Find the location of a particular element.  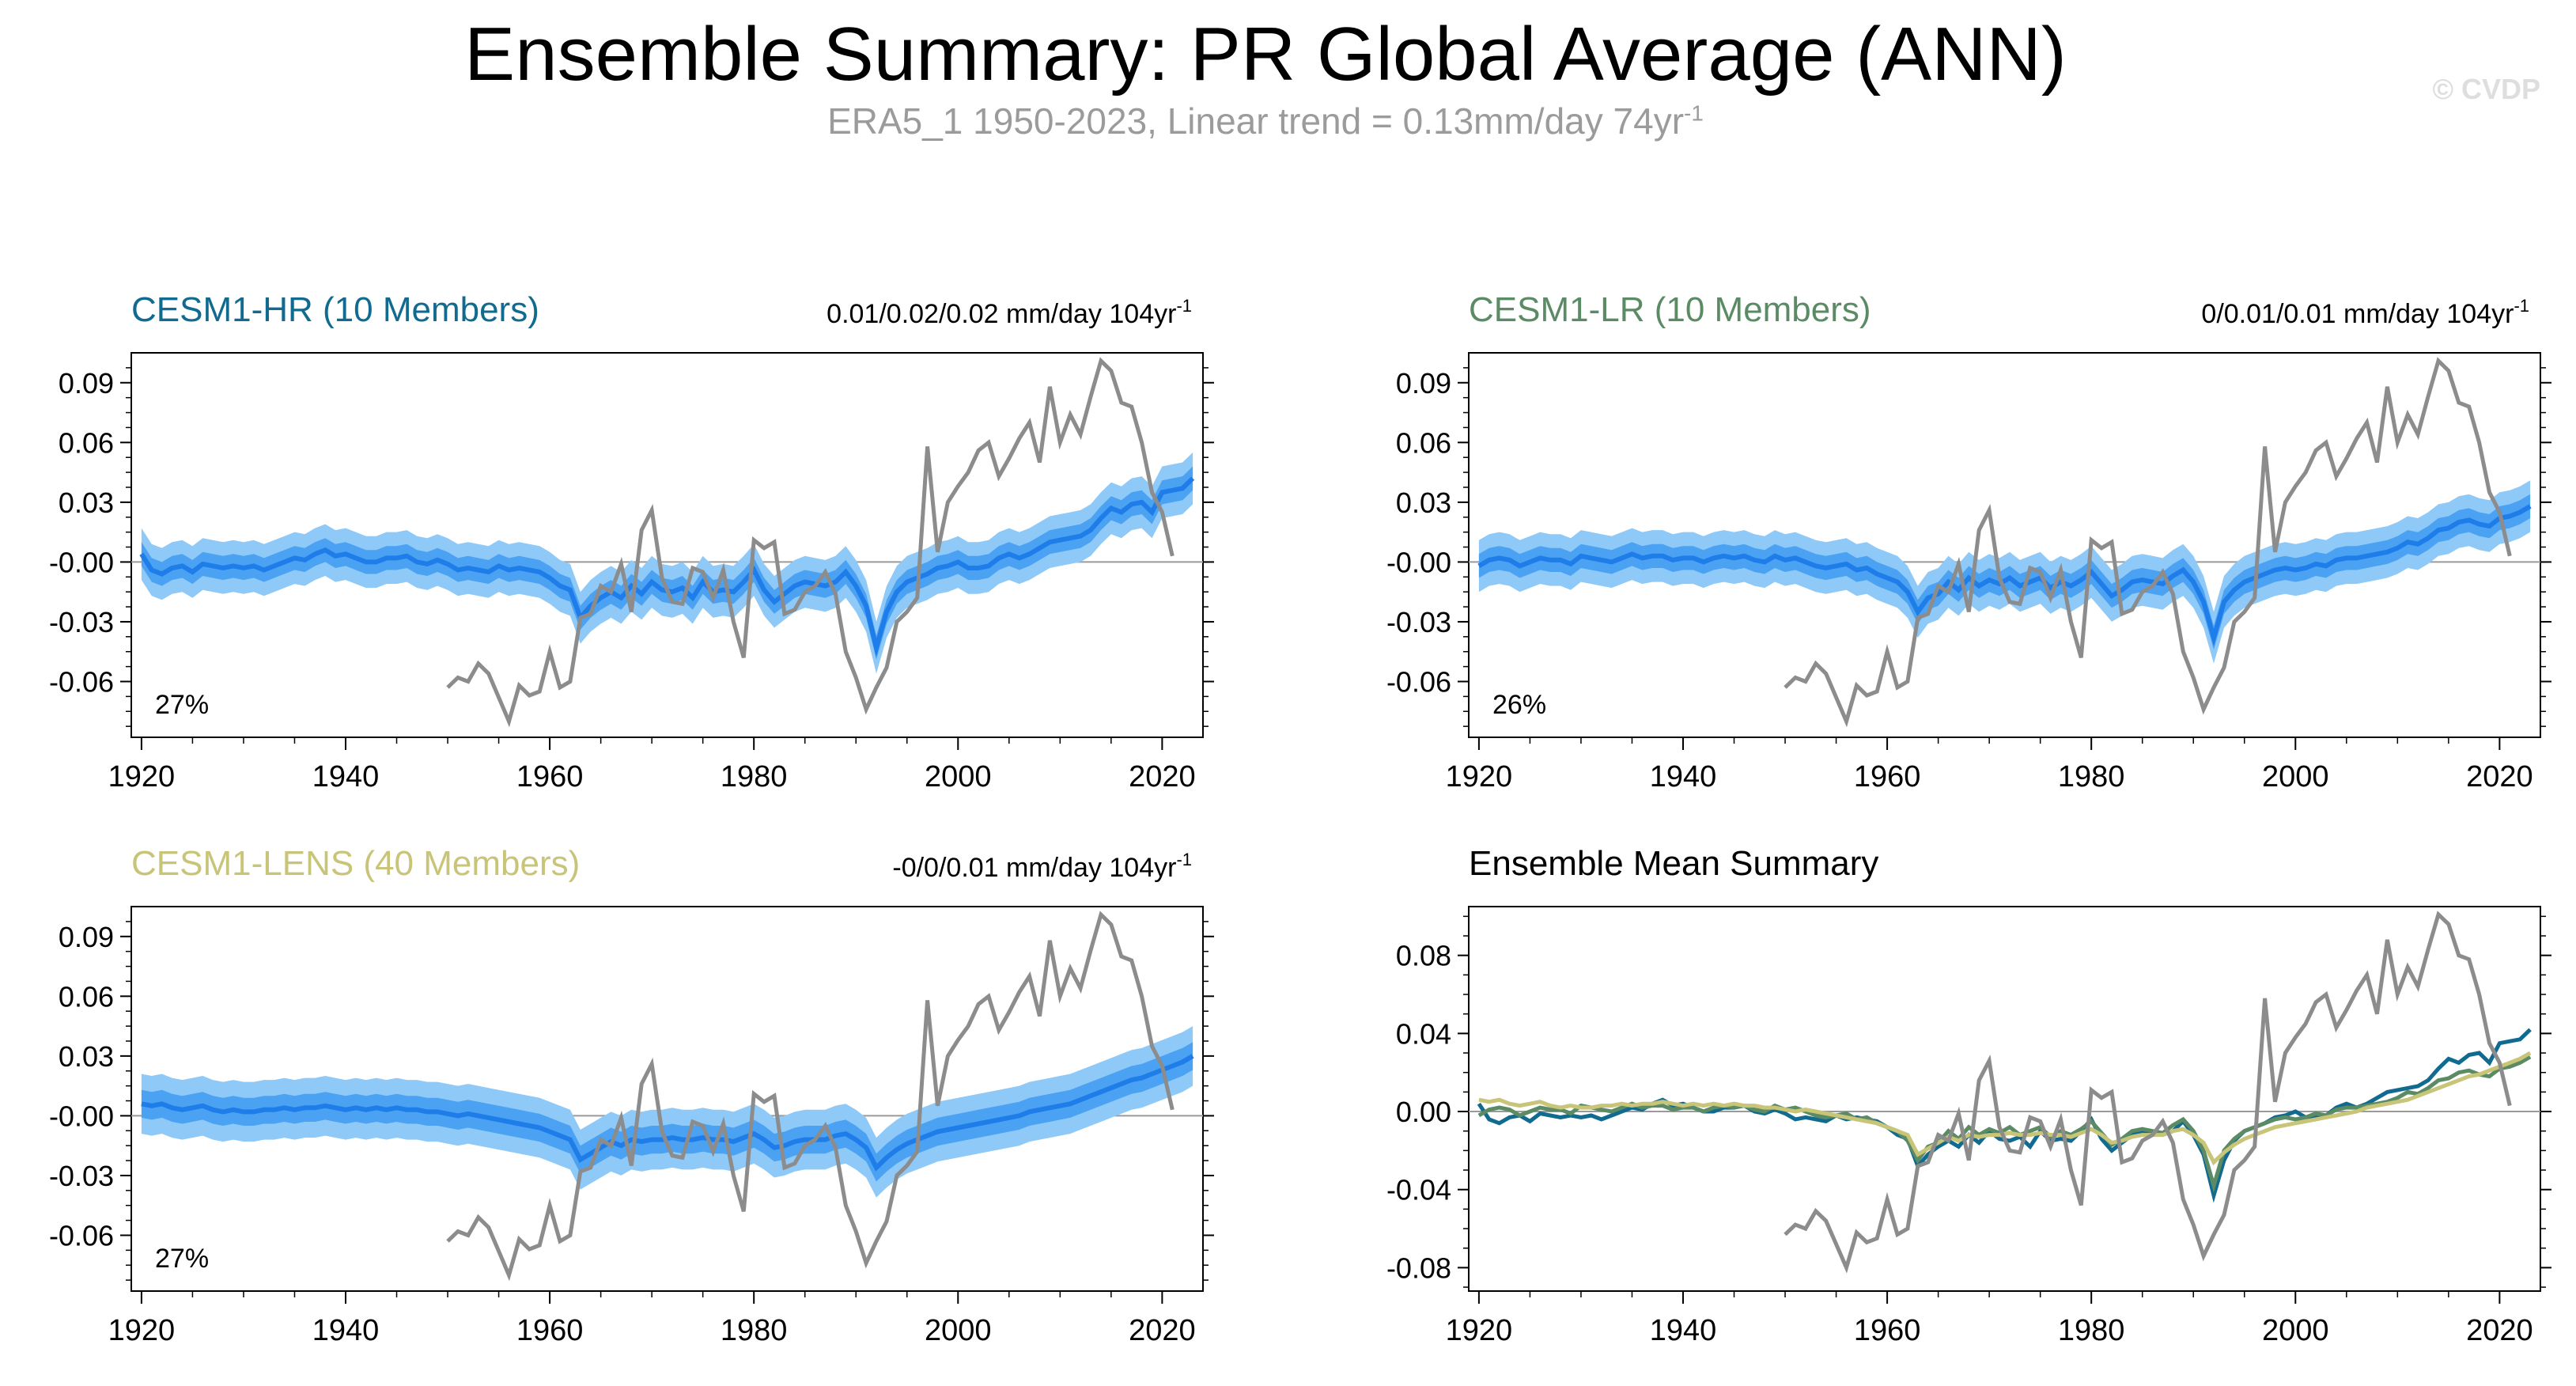

summary-line-hr is located at coordinates (2005, 1116).